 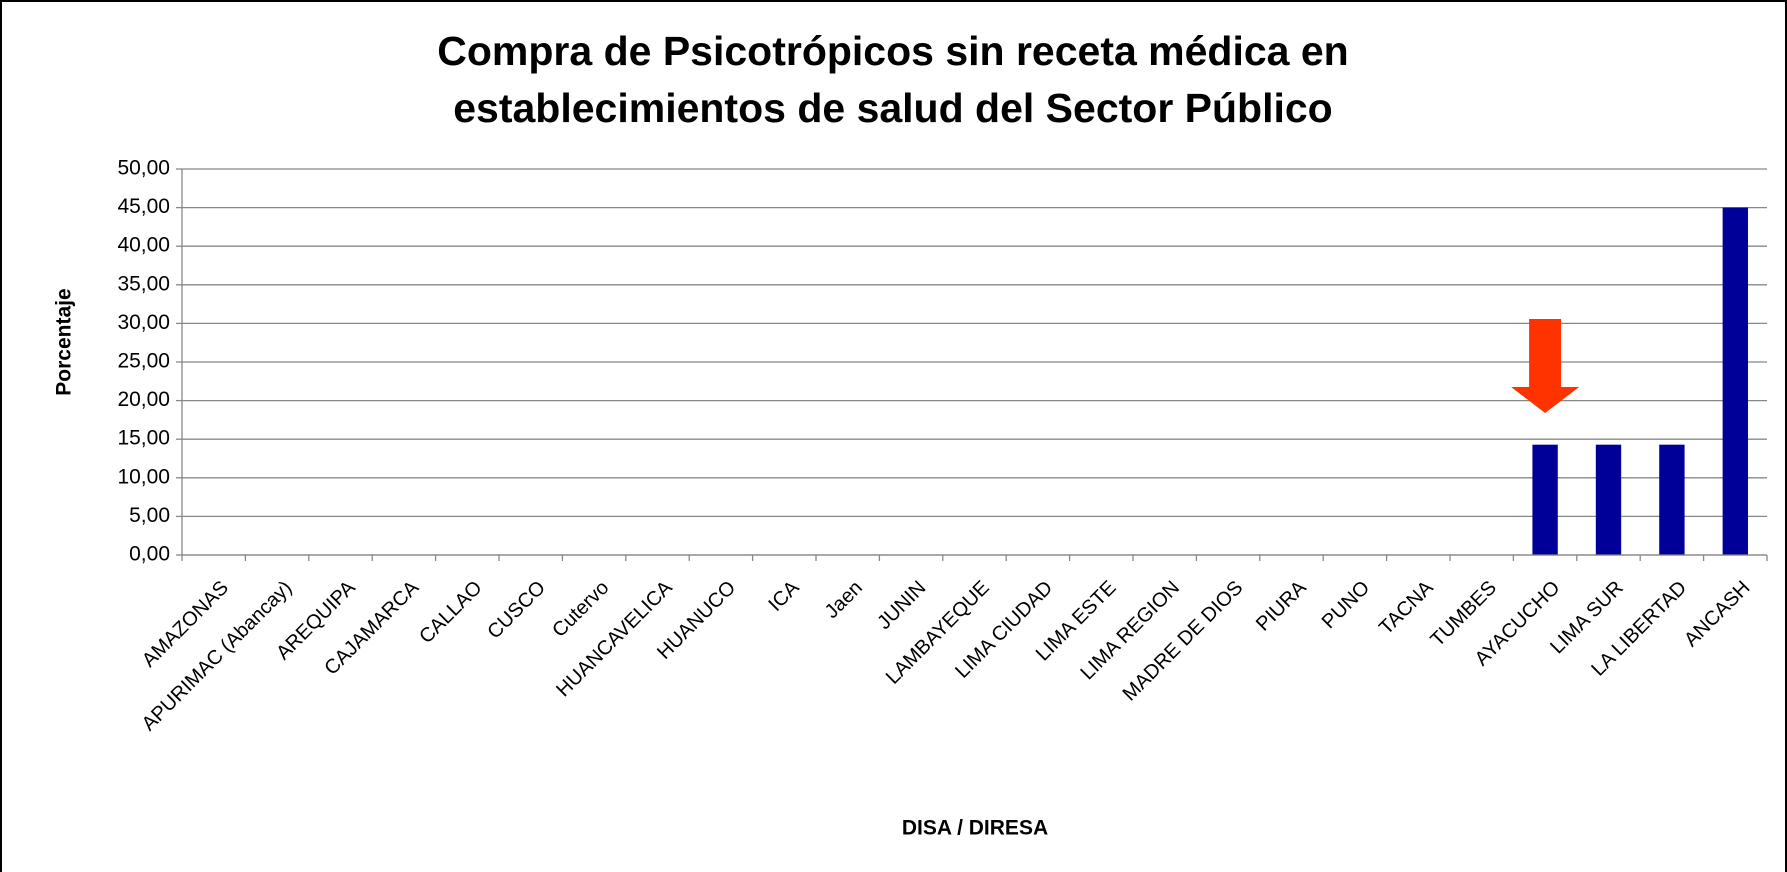 What do you see at coordinates (64, 341) in the screenshot?
I see `y-axis-title: Porcentaje` at bounding box center [64, 341].